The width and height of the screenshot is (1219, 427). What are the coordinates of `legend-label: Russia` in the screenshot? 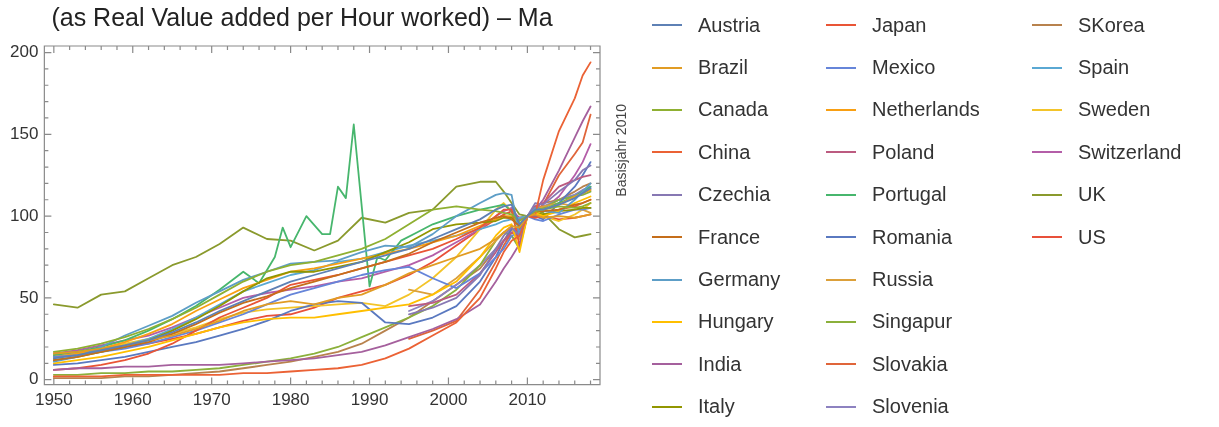 It's located at (903, 280).